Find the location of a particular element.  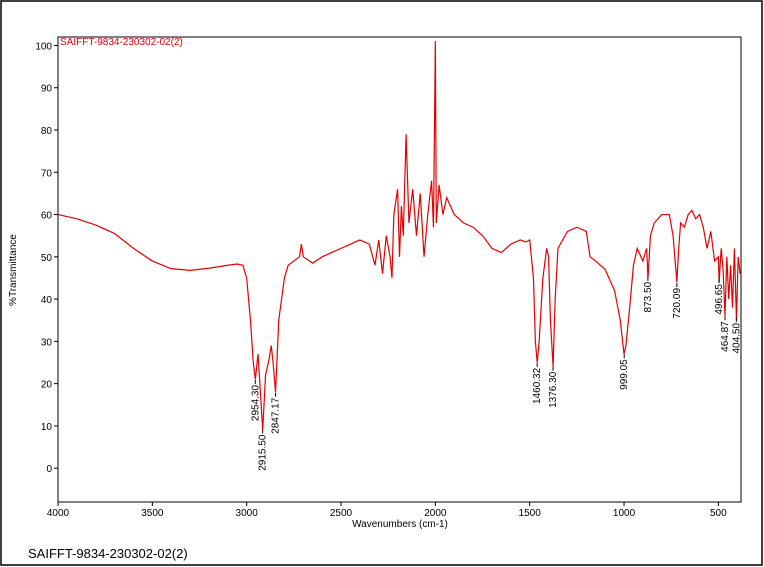

x-tick-label: 2000 is located at coordinates (435, 513).